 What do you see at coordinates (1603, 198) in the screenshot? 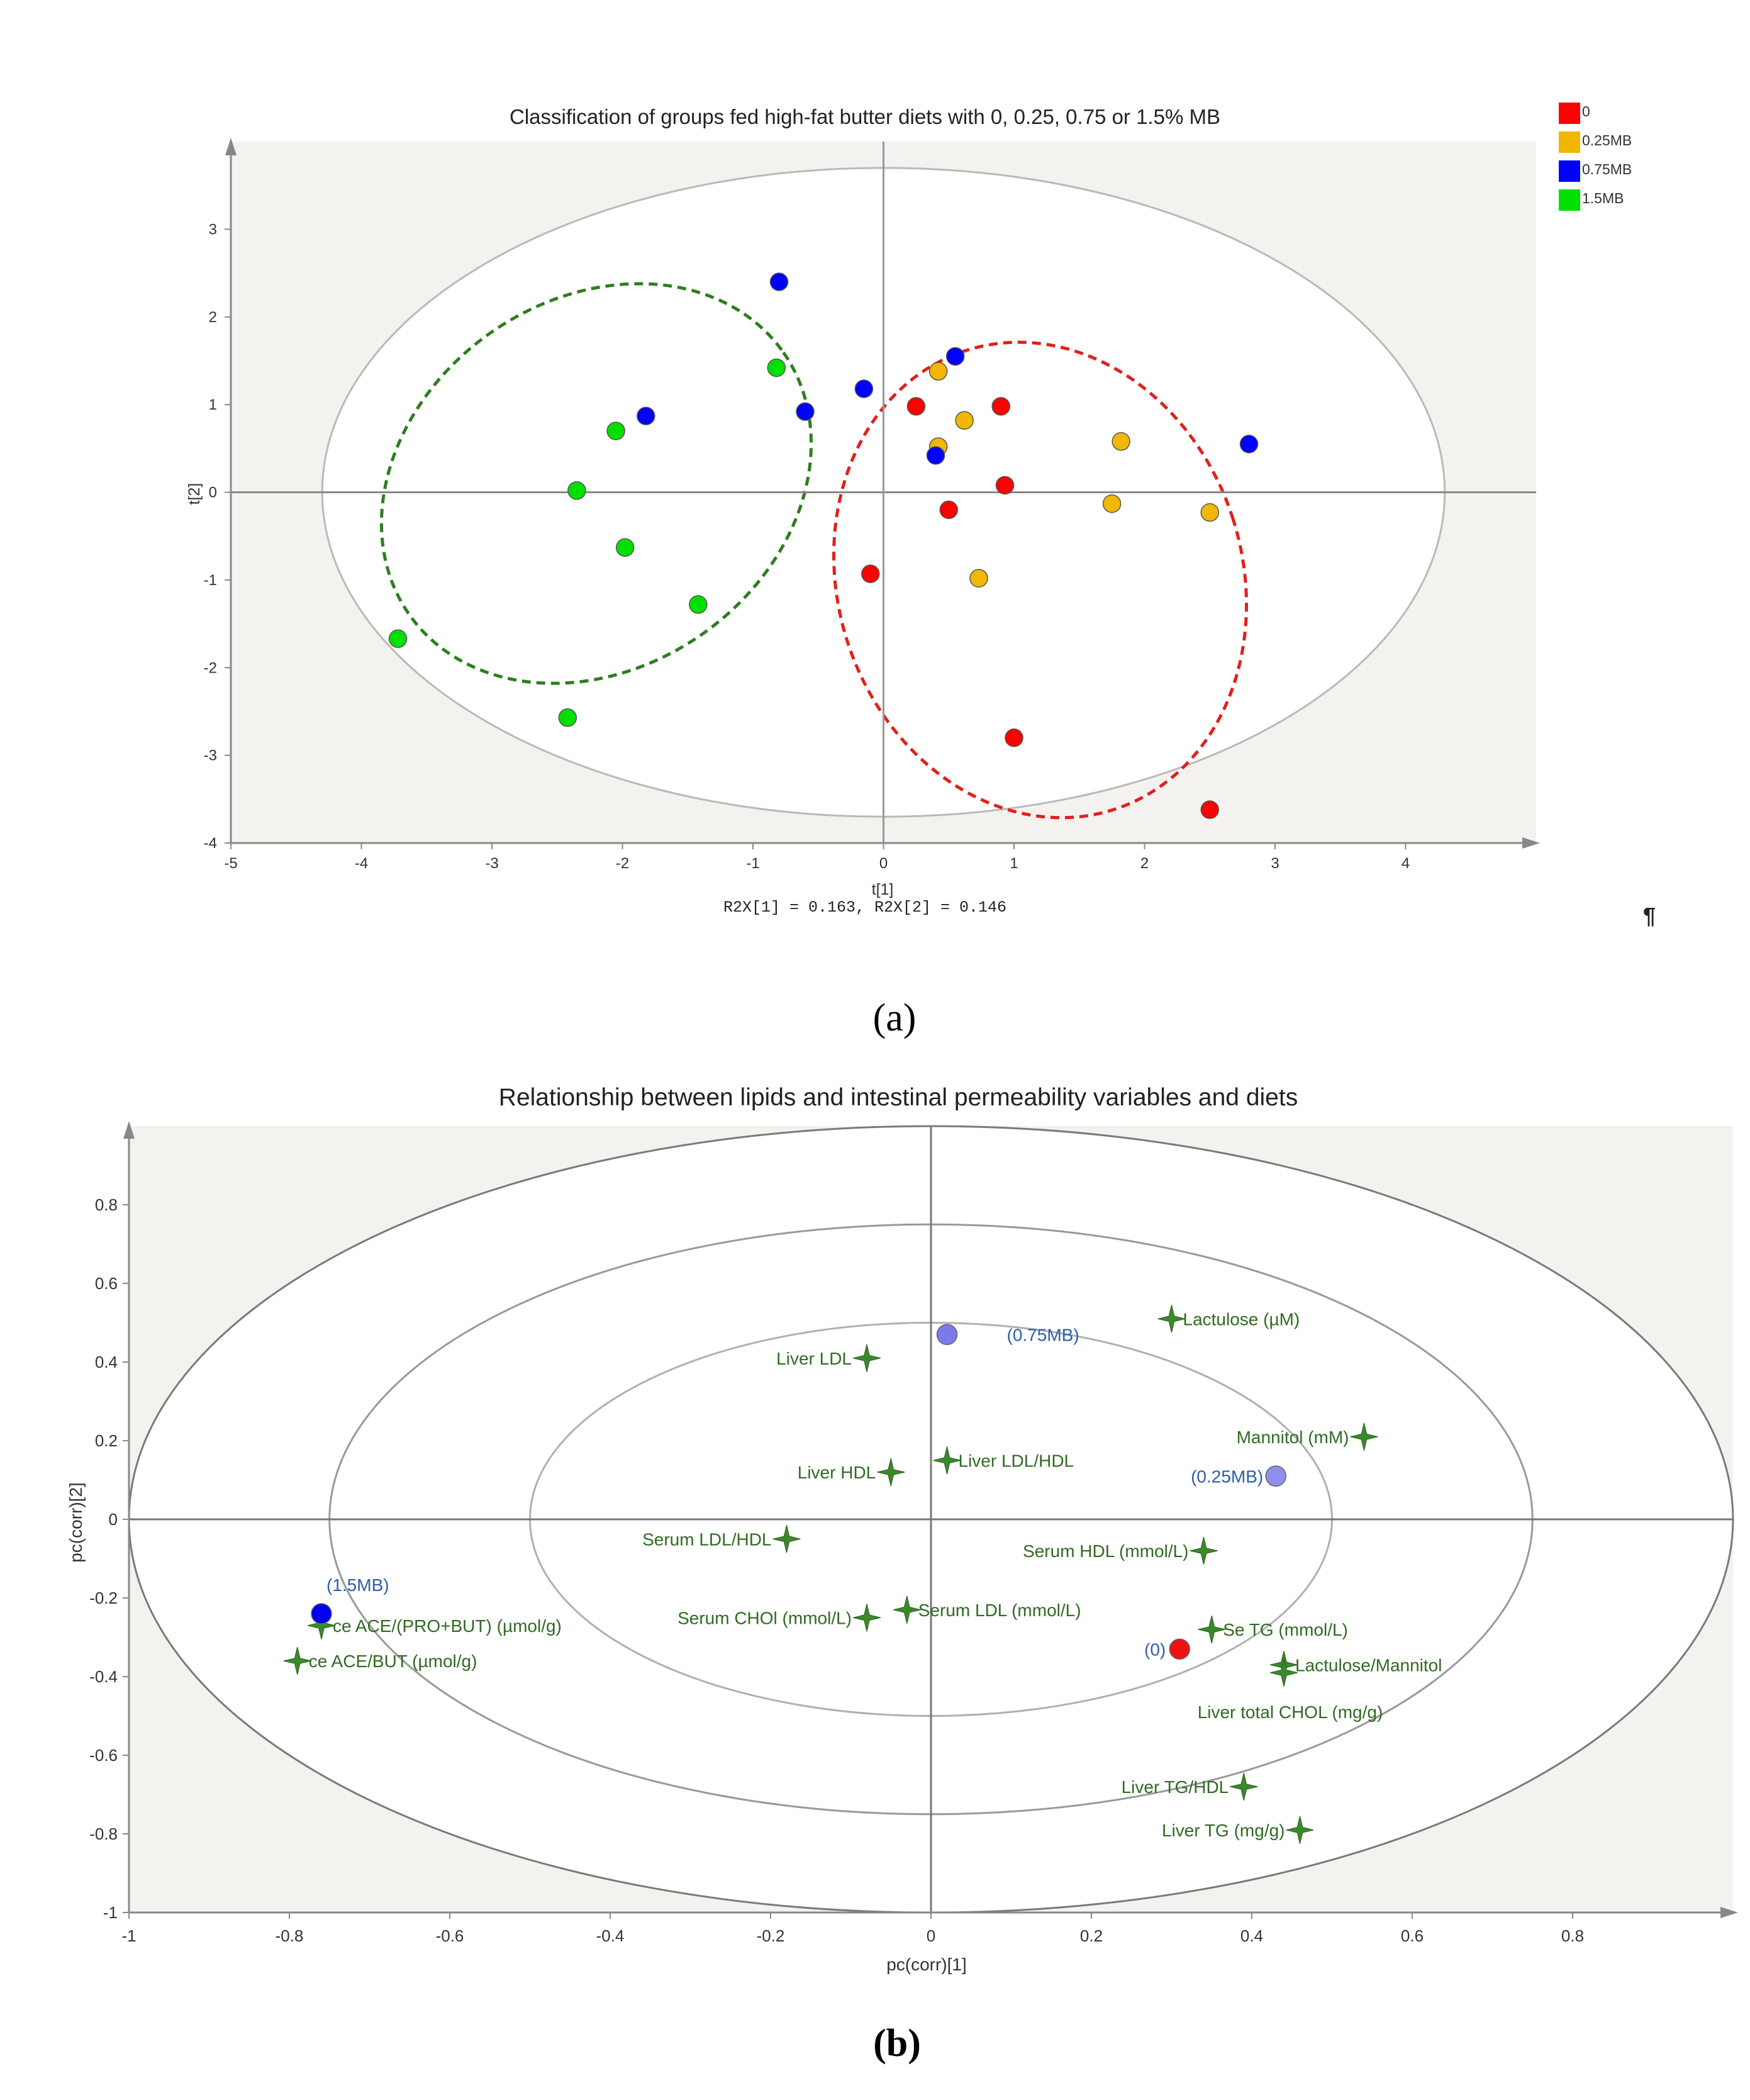
I see `legend-label: 1.5MB` at bounding box center [1603, 198].